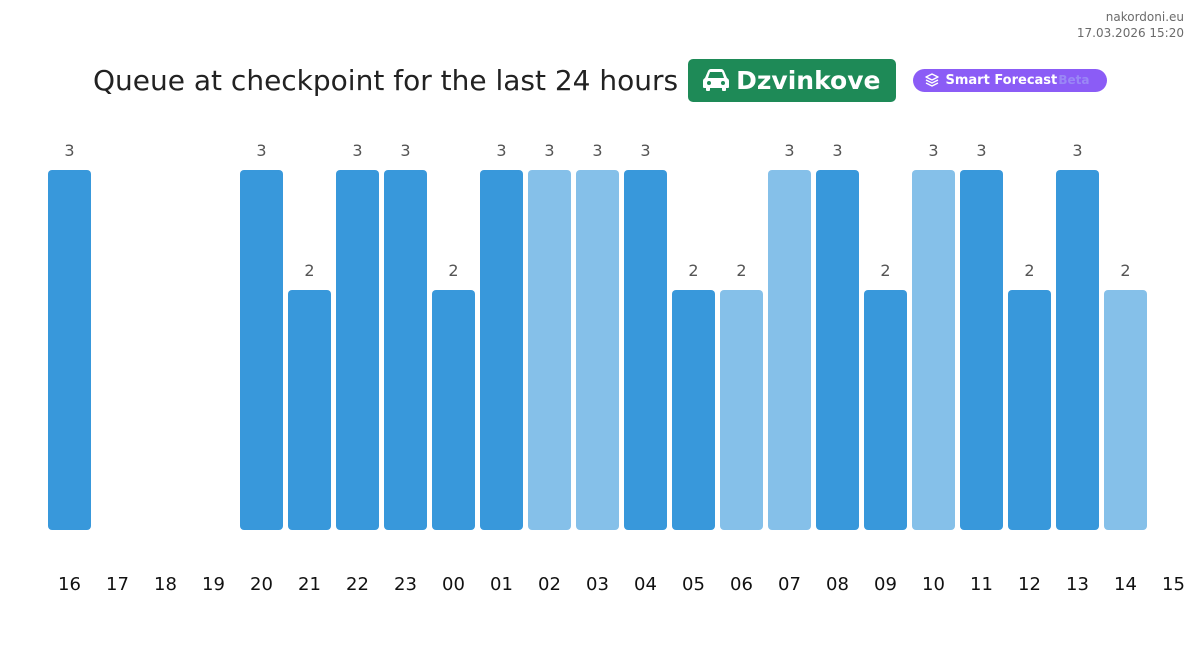 Image resolution: width=1200 pixels, height=651 pixels. I want to click on x-tick-label-00: 00, so click(453, 584).